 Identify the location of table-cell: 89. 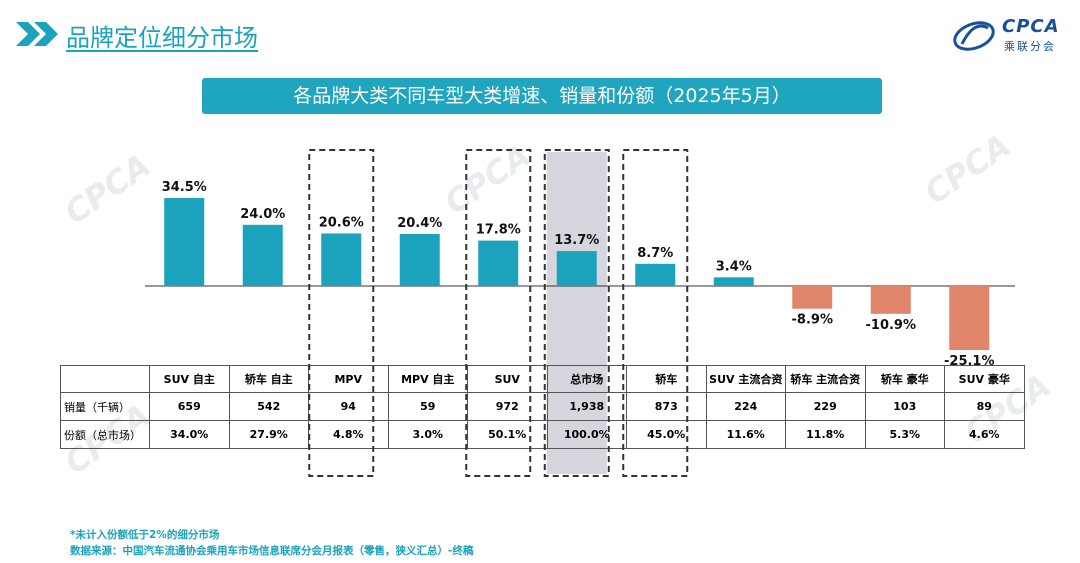
(984, 406).